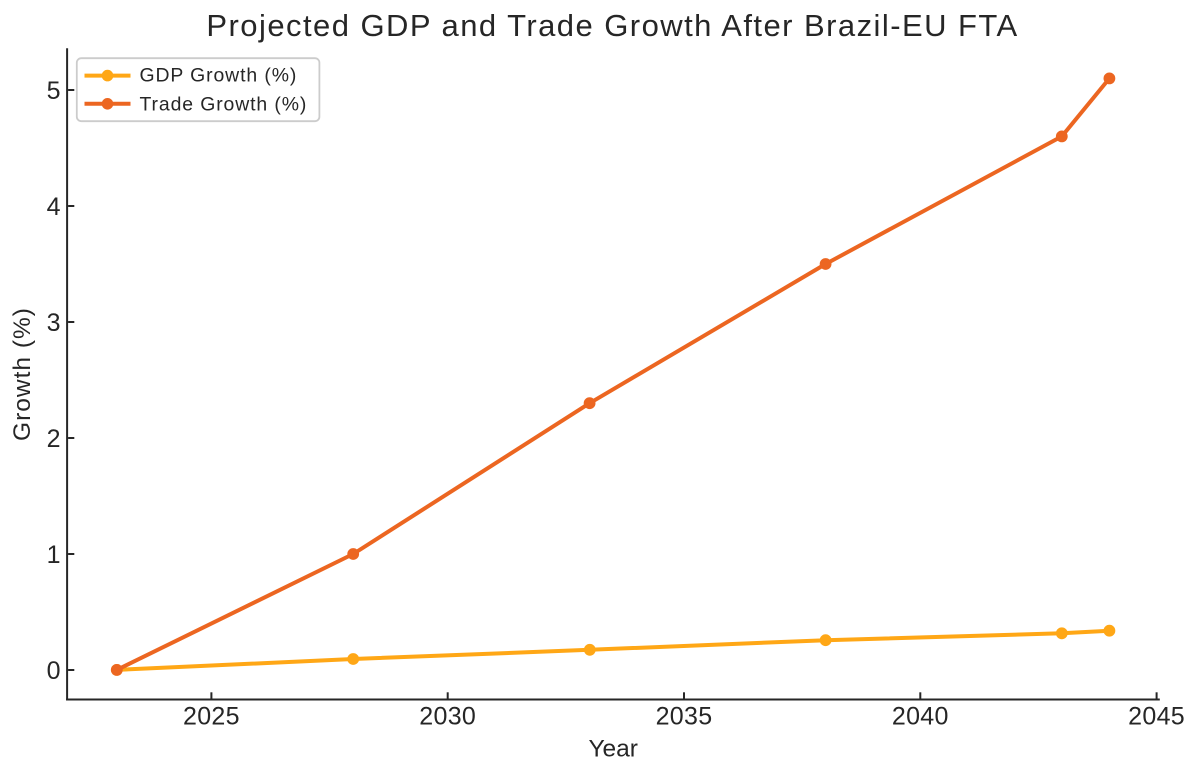  Describe the element at coordinates (54, 91) in the screenshot. I see `svg-text: 5` at that location.